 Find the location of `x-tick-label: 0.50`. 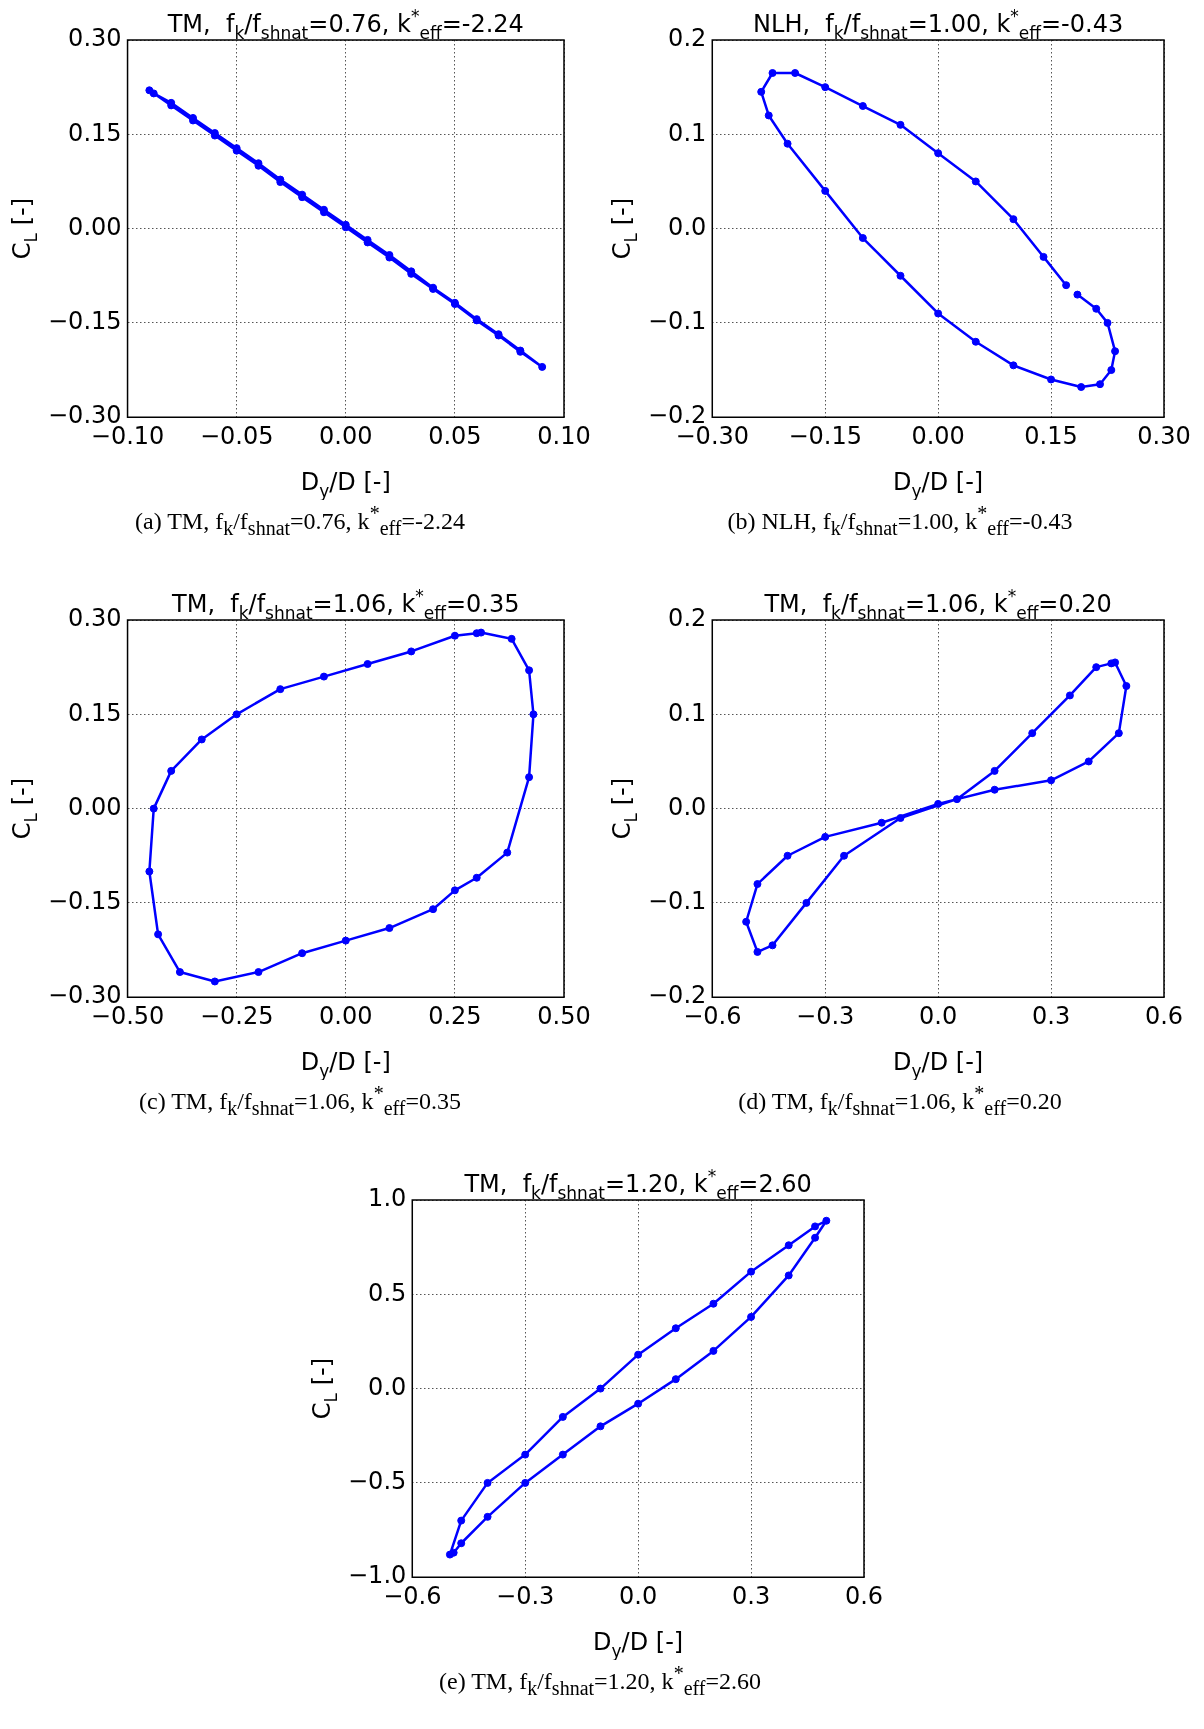

x-tick-label: 0.50 is located at coordinates (564, 1015).